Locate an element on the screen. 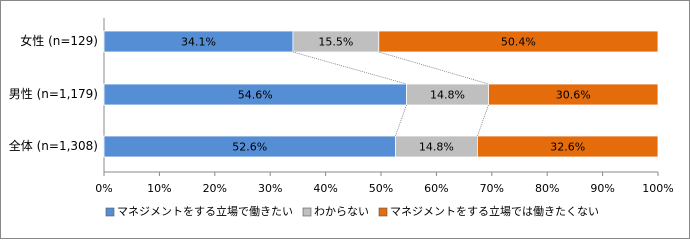  value-label: 32.6% is located at coordinates (567, 147).